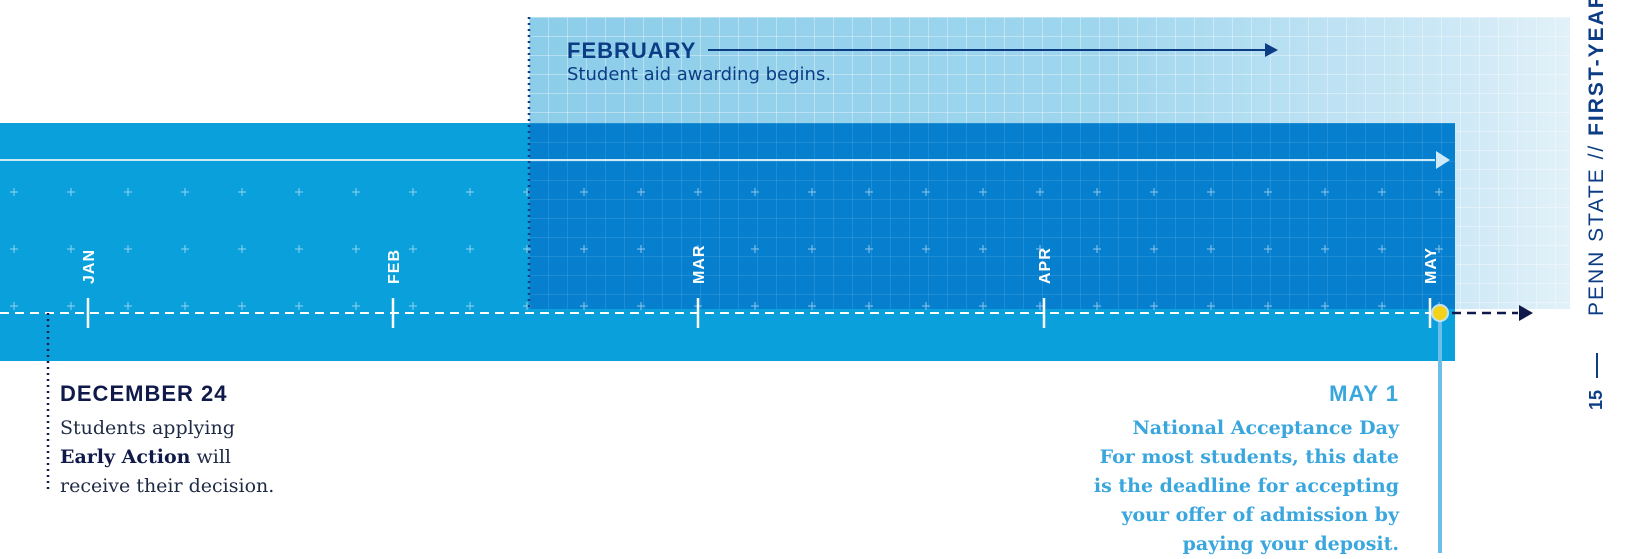 This screenshot has width=1627, height=559. I want to click on sidebar-title-light: PENN STATE //, so click(1596, 229).